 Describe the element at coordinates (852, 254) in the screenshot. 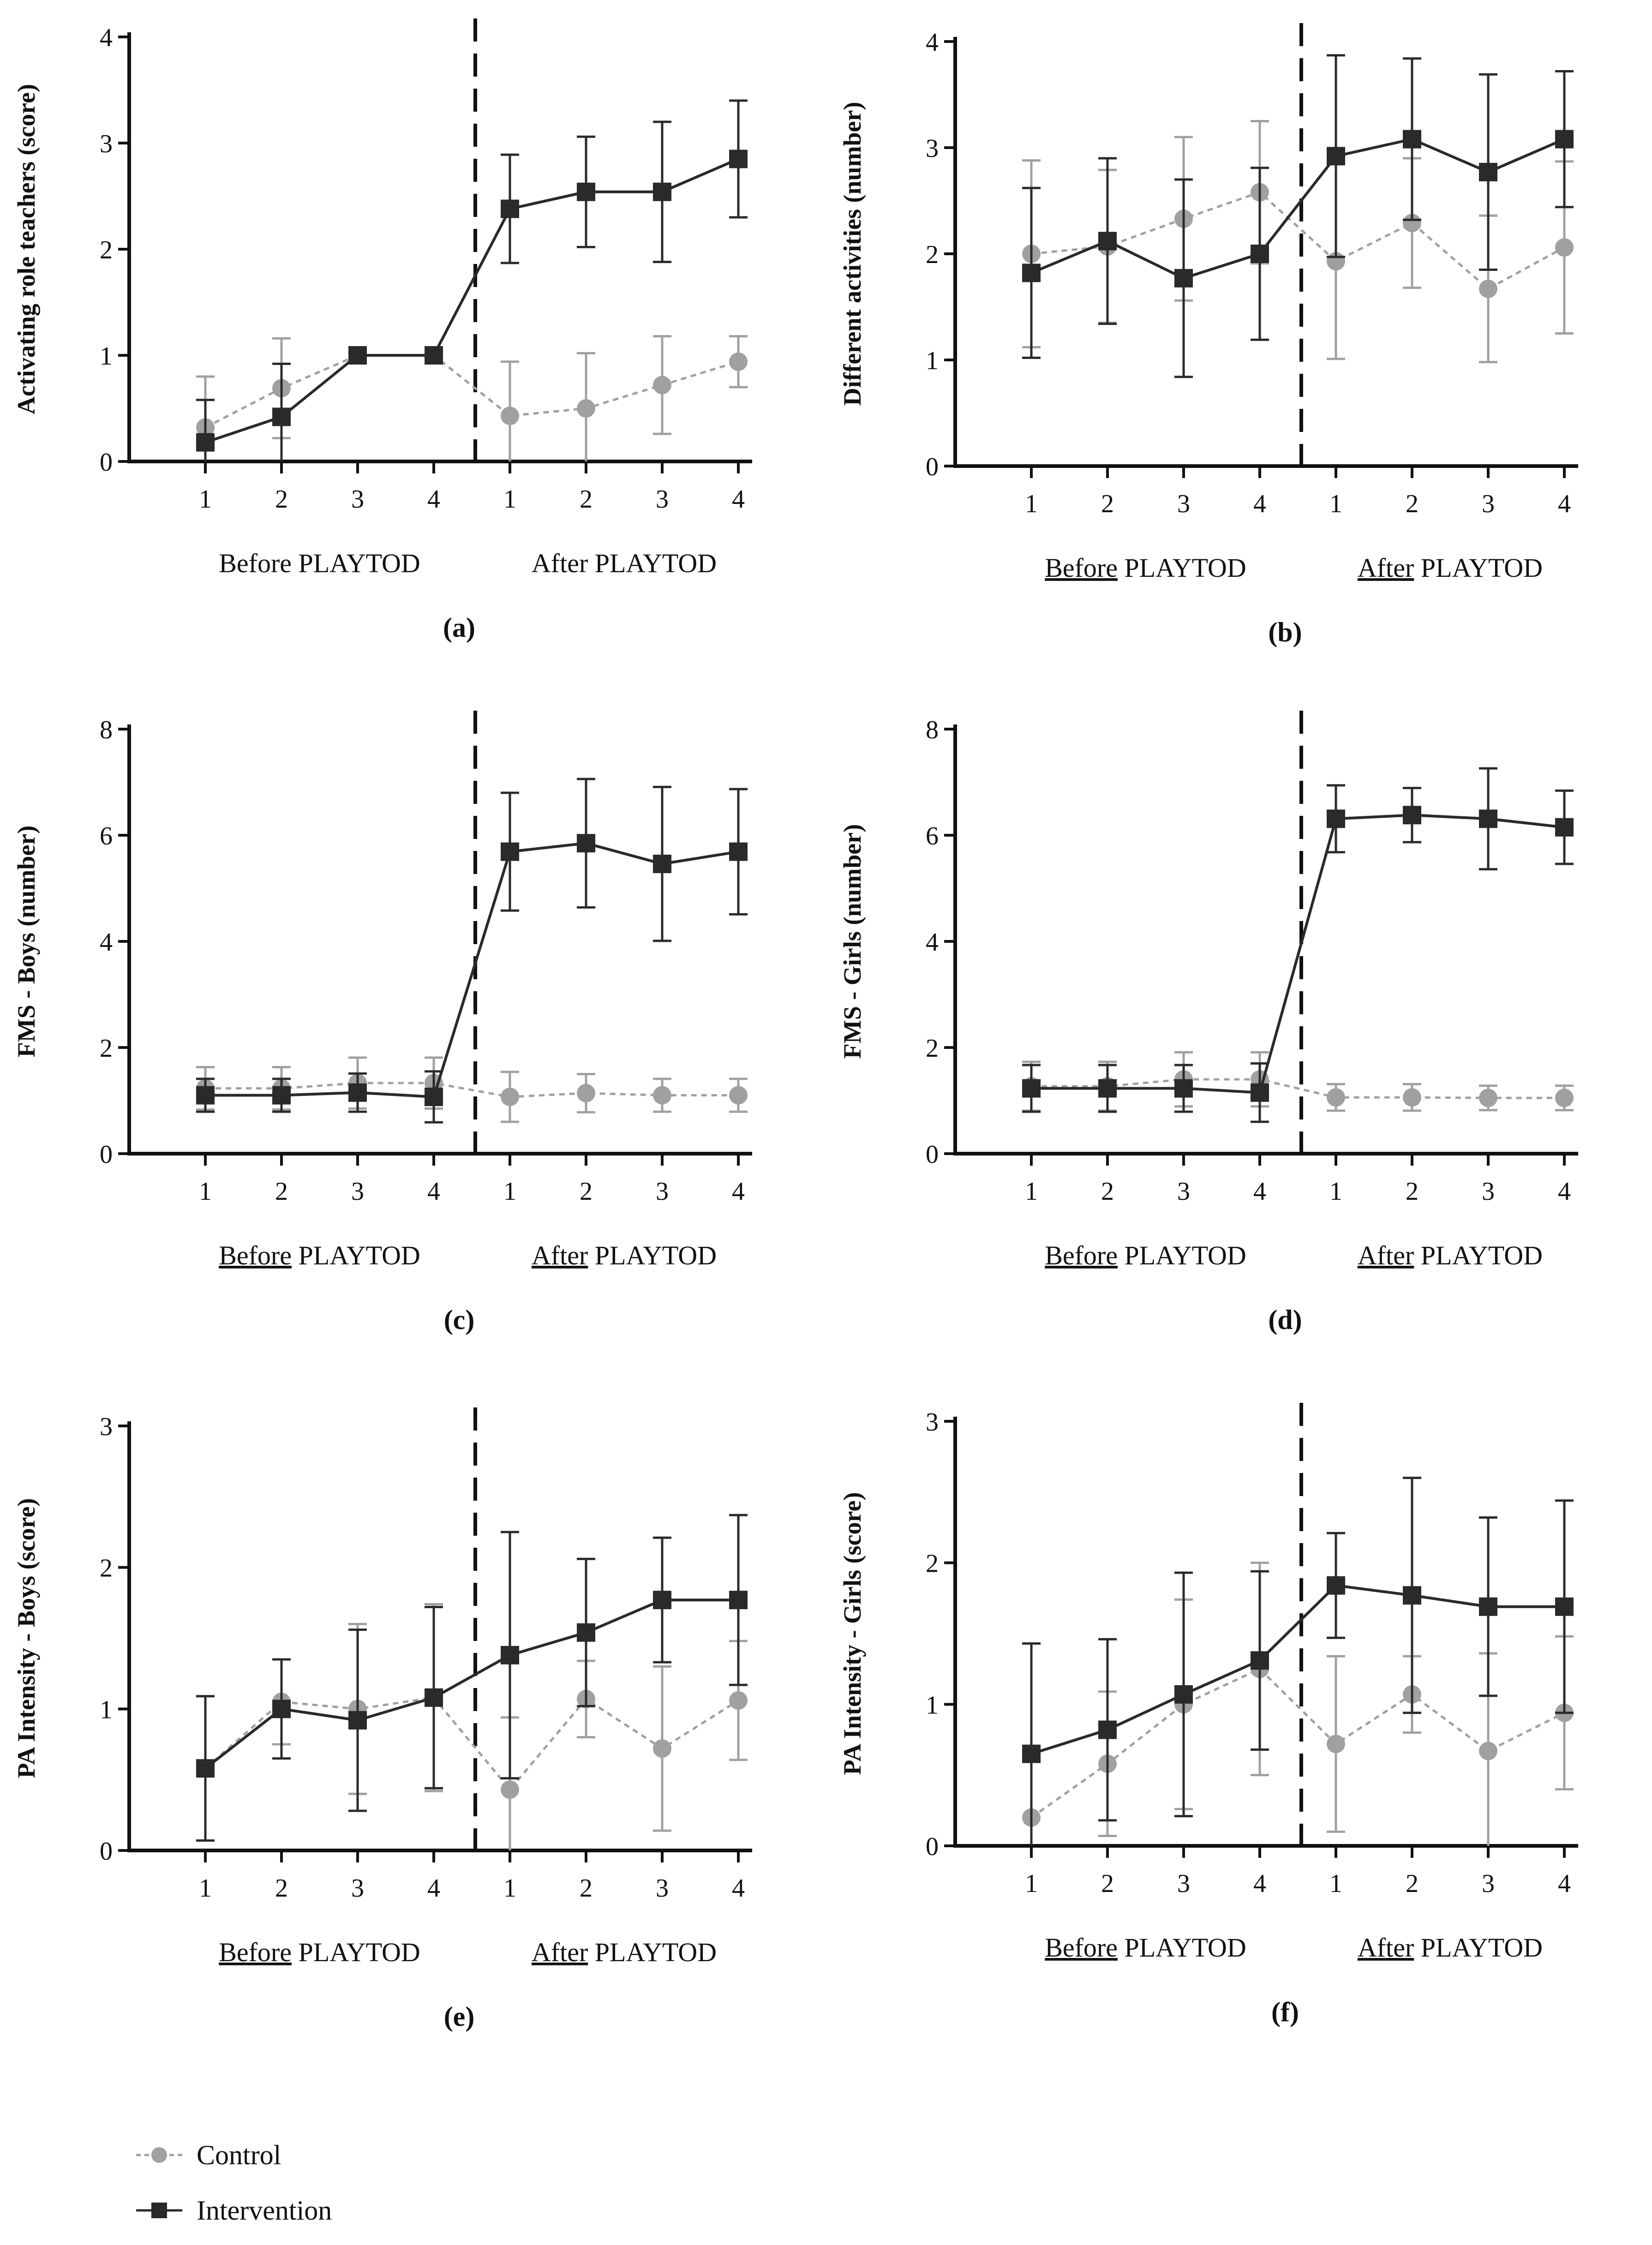

I see `y-axis-label: Different activities (number)` at that location.